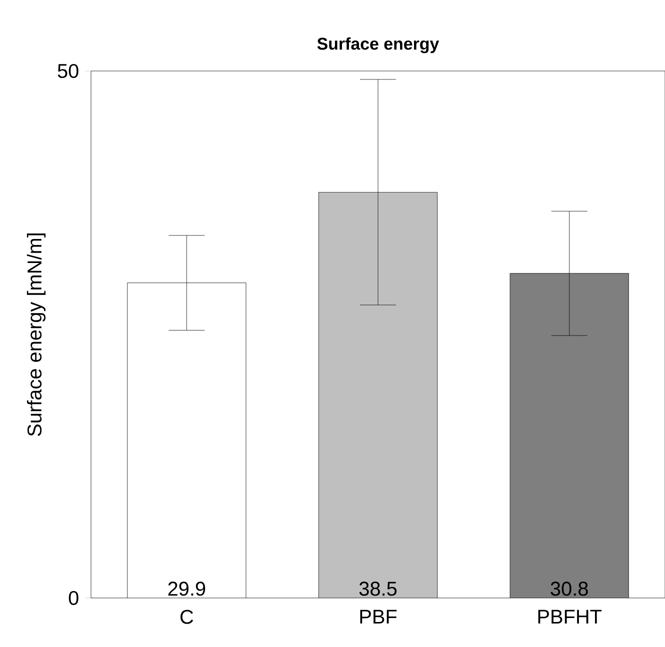 The image size is (665, 647). I want to click on data-label: 30.8, so click(569, 589).